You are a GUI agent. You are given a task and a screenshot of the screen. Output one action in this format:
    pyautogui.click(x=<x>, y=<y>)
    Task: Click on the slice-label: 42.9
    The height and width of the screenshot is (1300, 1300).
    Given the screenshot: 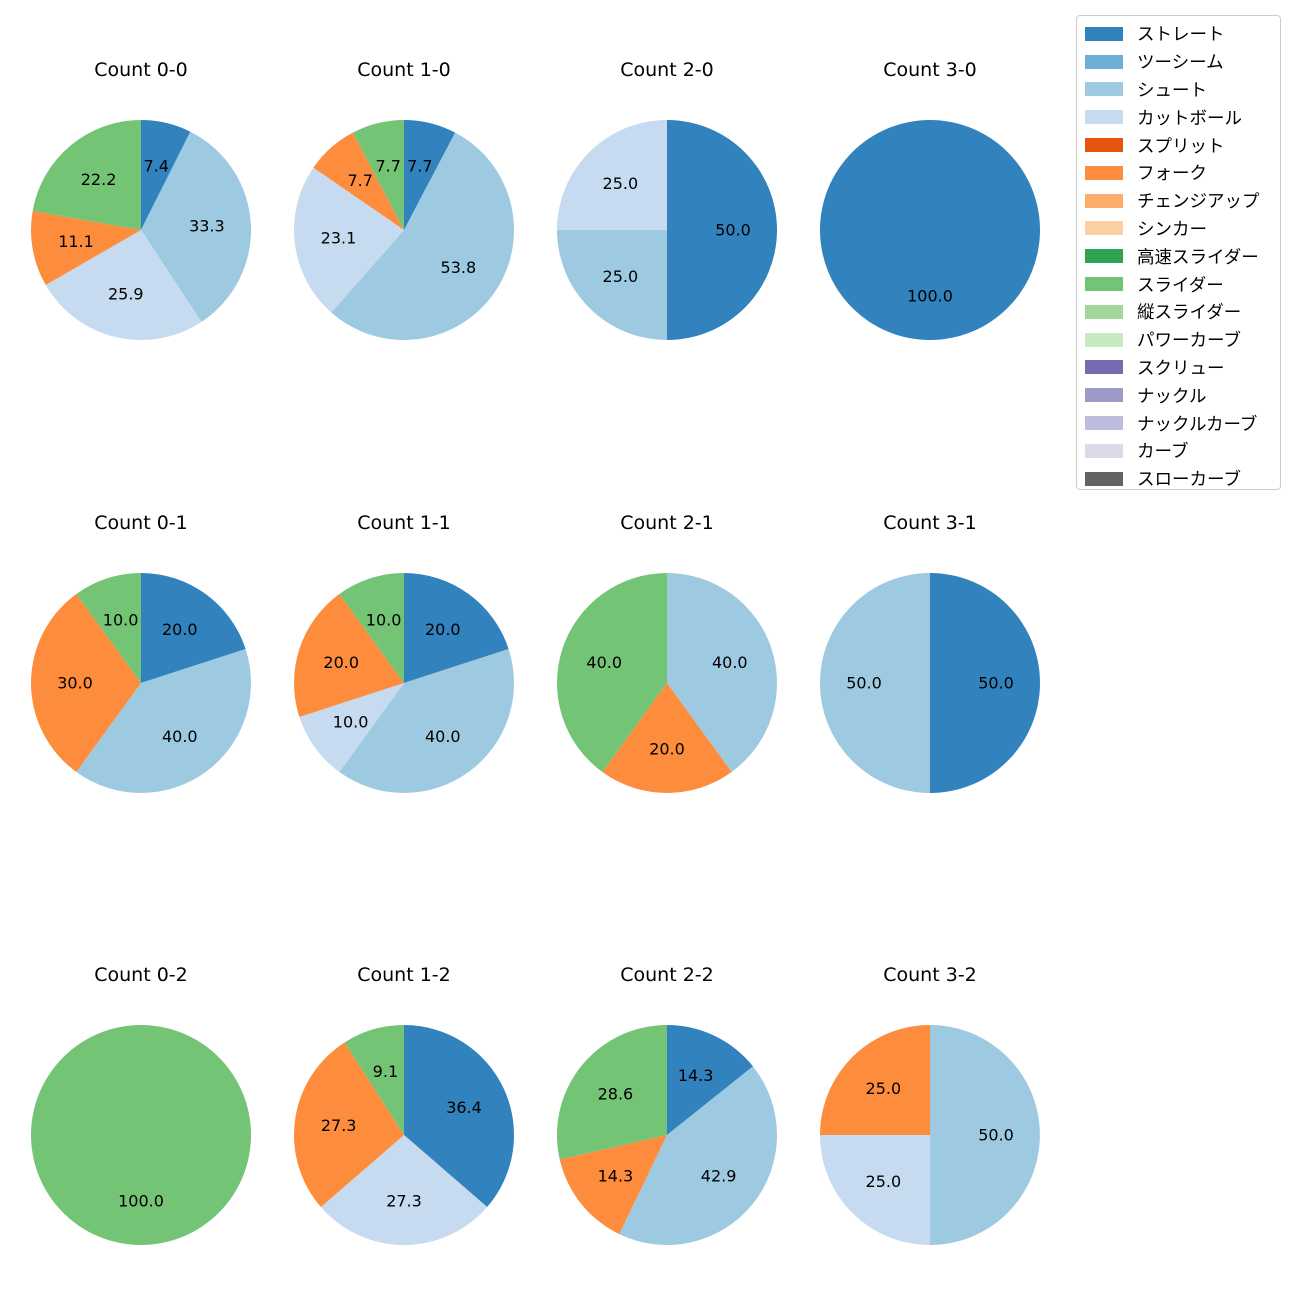 What is the action you would take?
    pyautogui.click(x=719, y=1176)
    